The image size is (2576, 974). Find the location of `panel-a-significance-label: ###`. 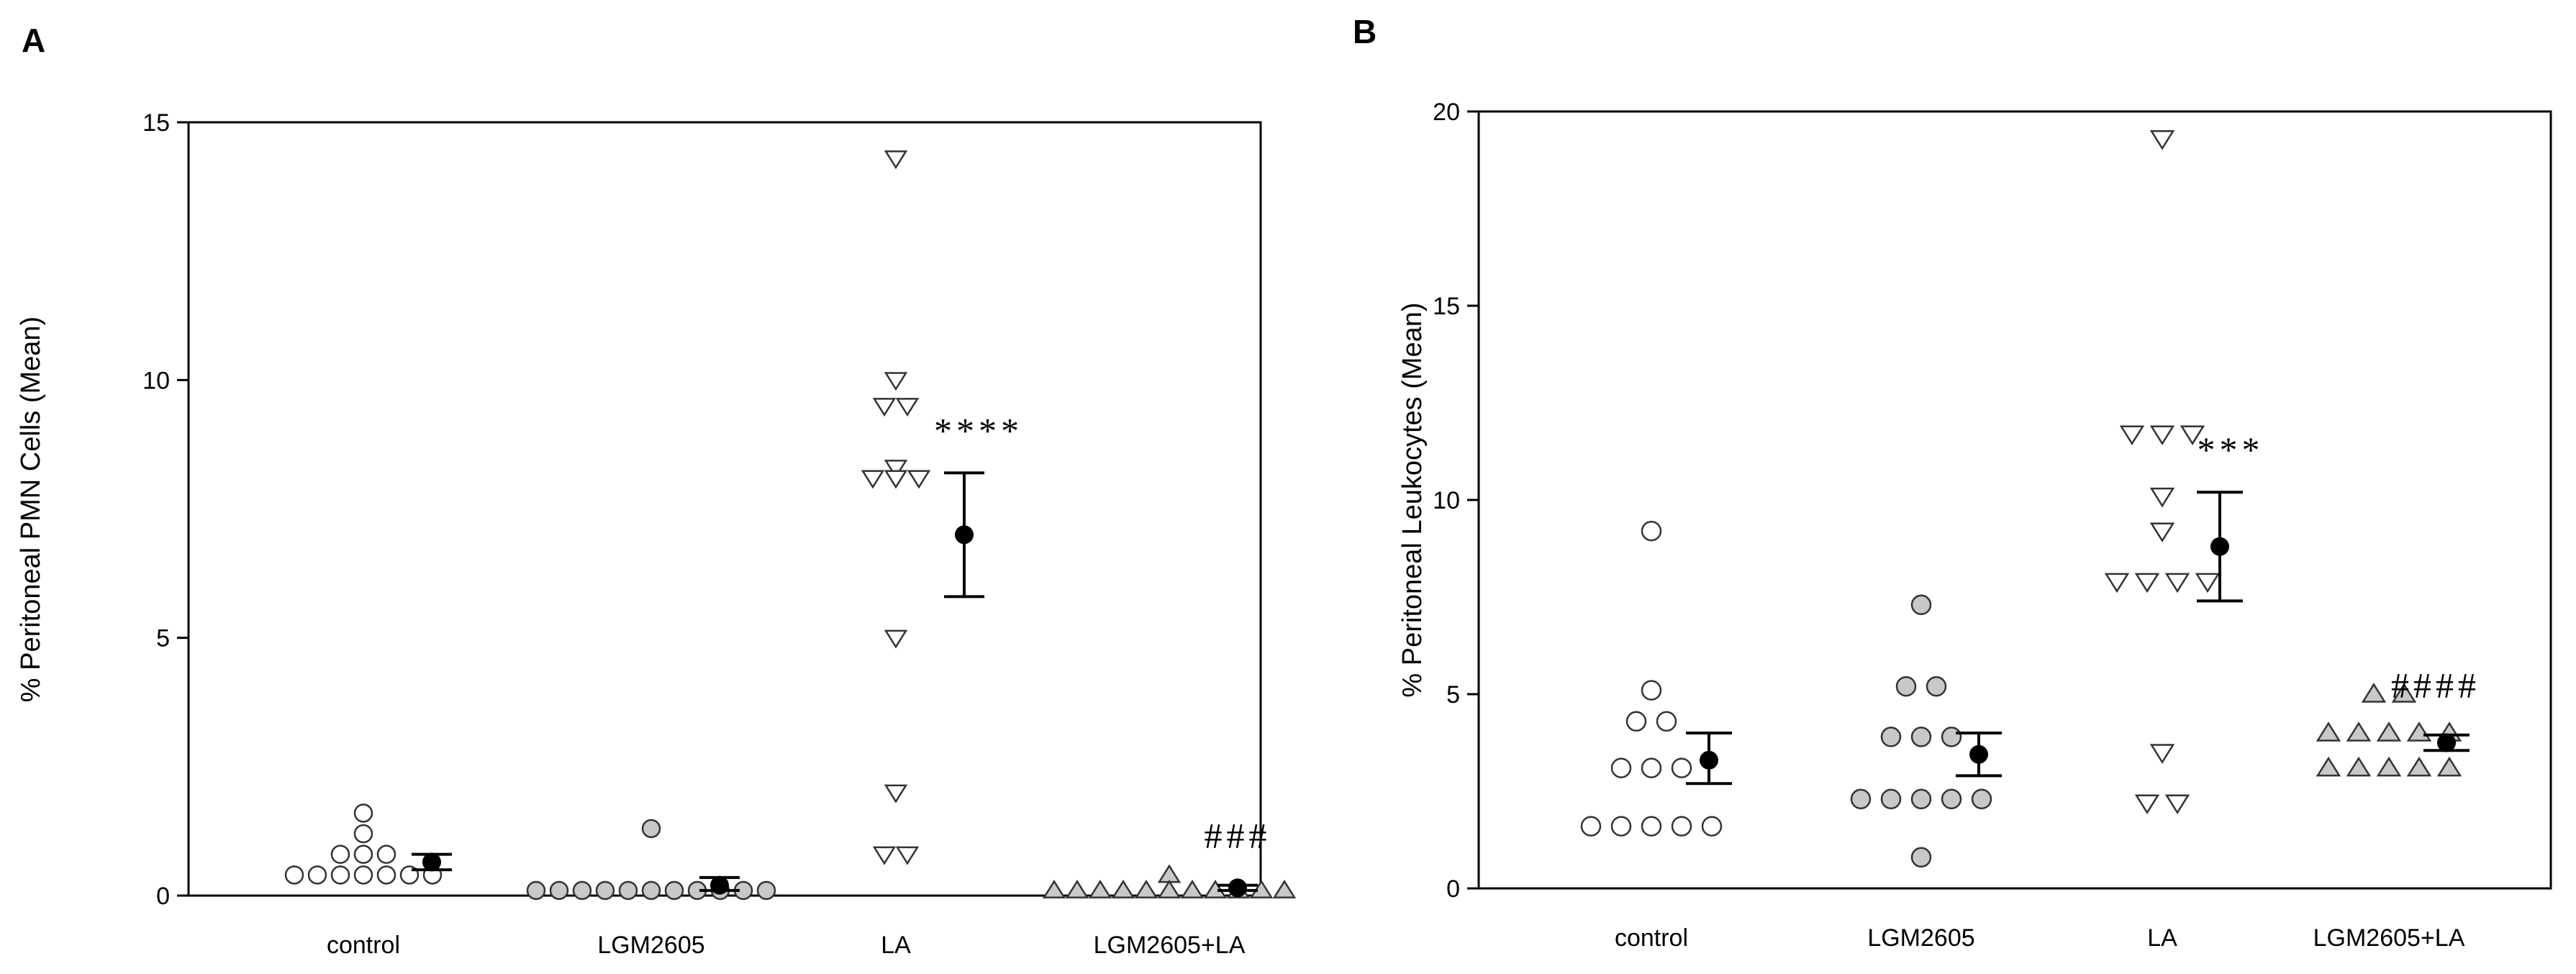

panel-a-significance-label: ### is located at coordinates (1238, 836).